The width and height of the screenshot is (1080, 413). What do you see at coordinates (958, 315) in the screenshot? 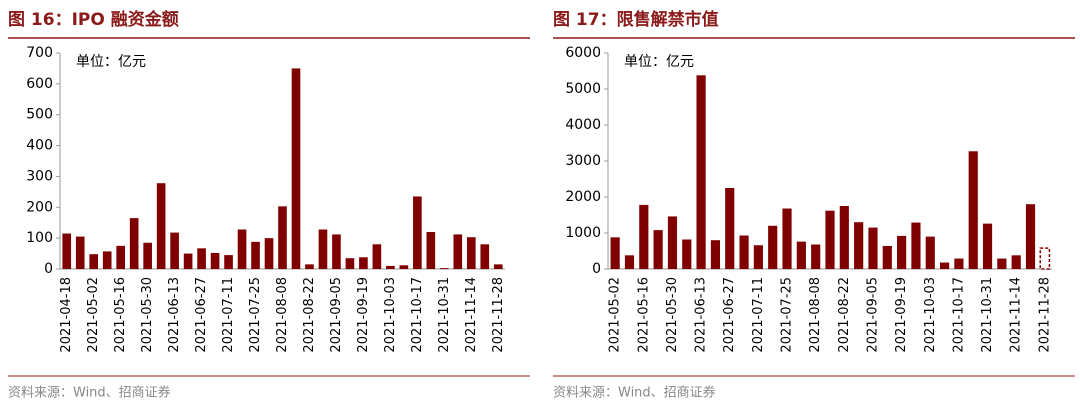
I see `x-tick-label: 2021-10-17` at bounding box center [958, 315].